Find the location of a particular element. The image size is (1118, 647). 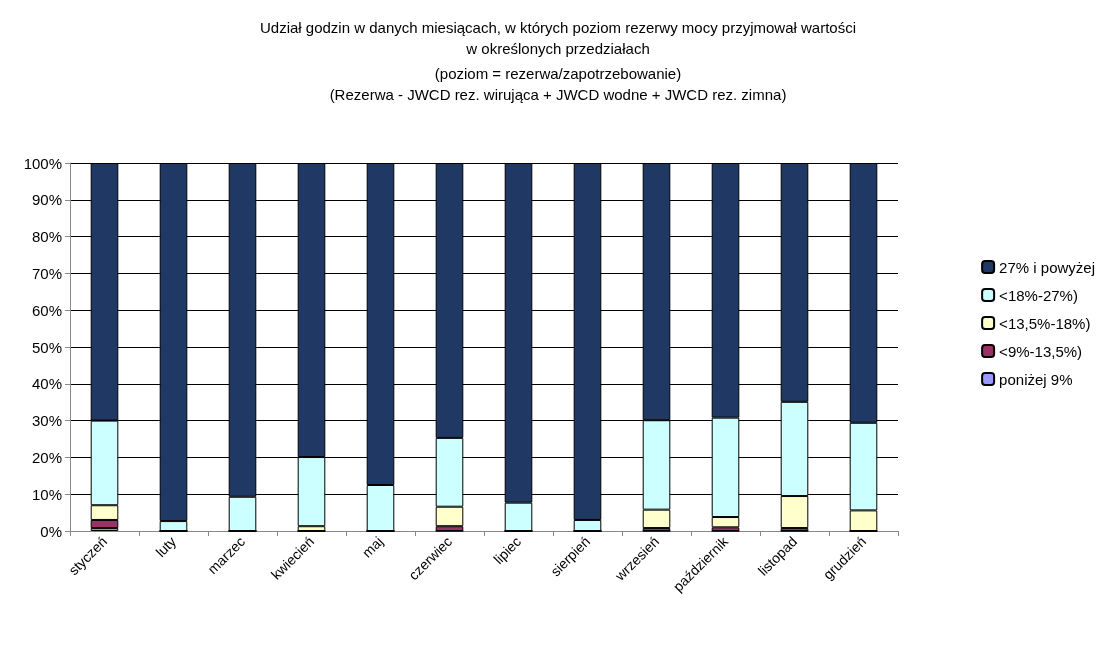

legend-label: <13,5%-18%) is located at coordinates (1045, 323).